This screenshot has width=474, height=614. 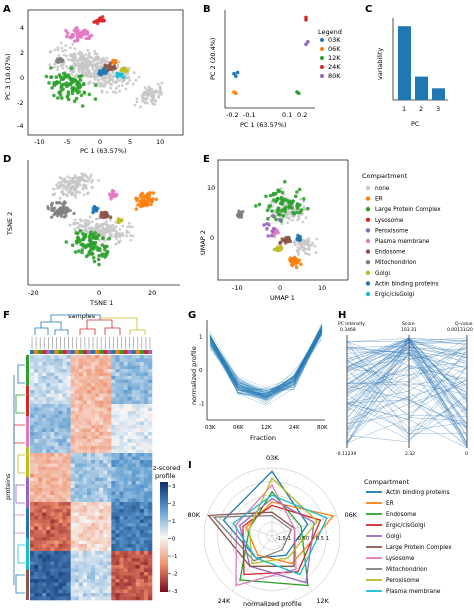 I want to click on panel-b-xtick-1: -0.1, so click(x=249, y=115).